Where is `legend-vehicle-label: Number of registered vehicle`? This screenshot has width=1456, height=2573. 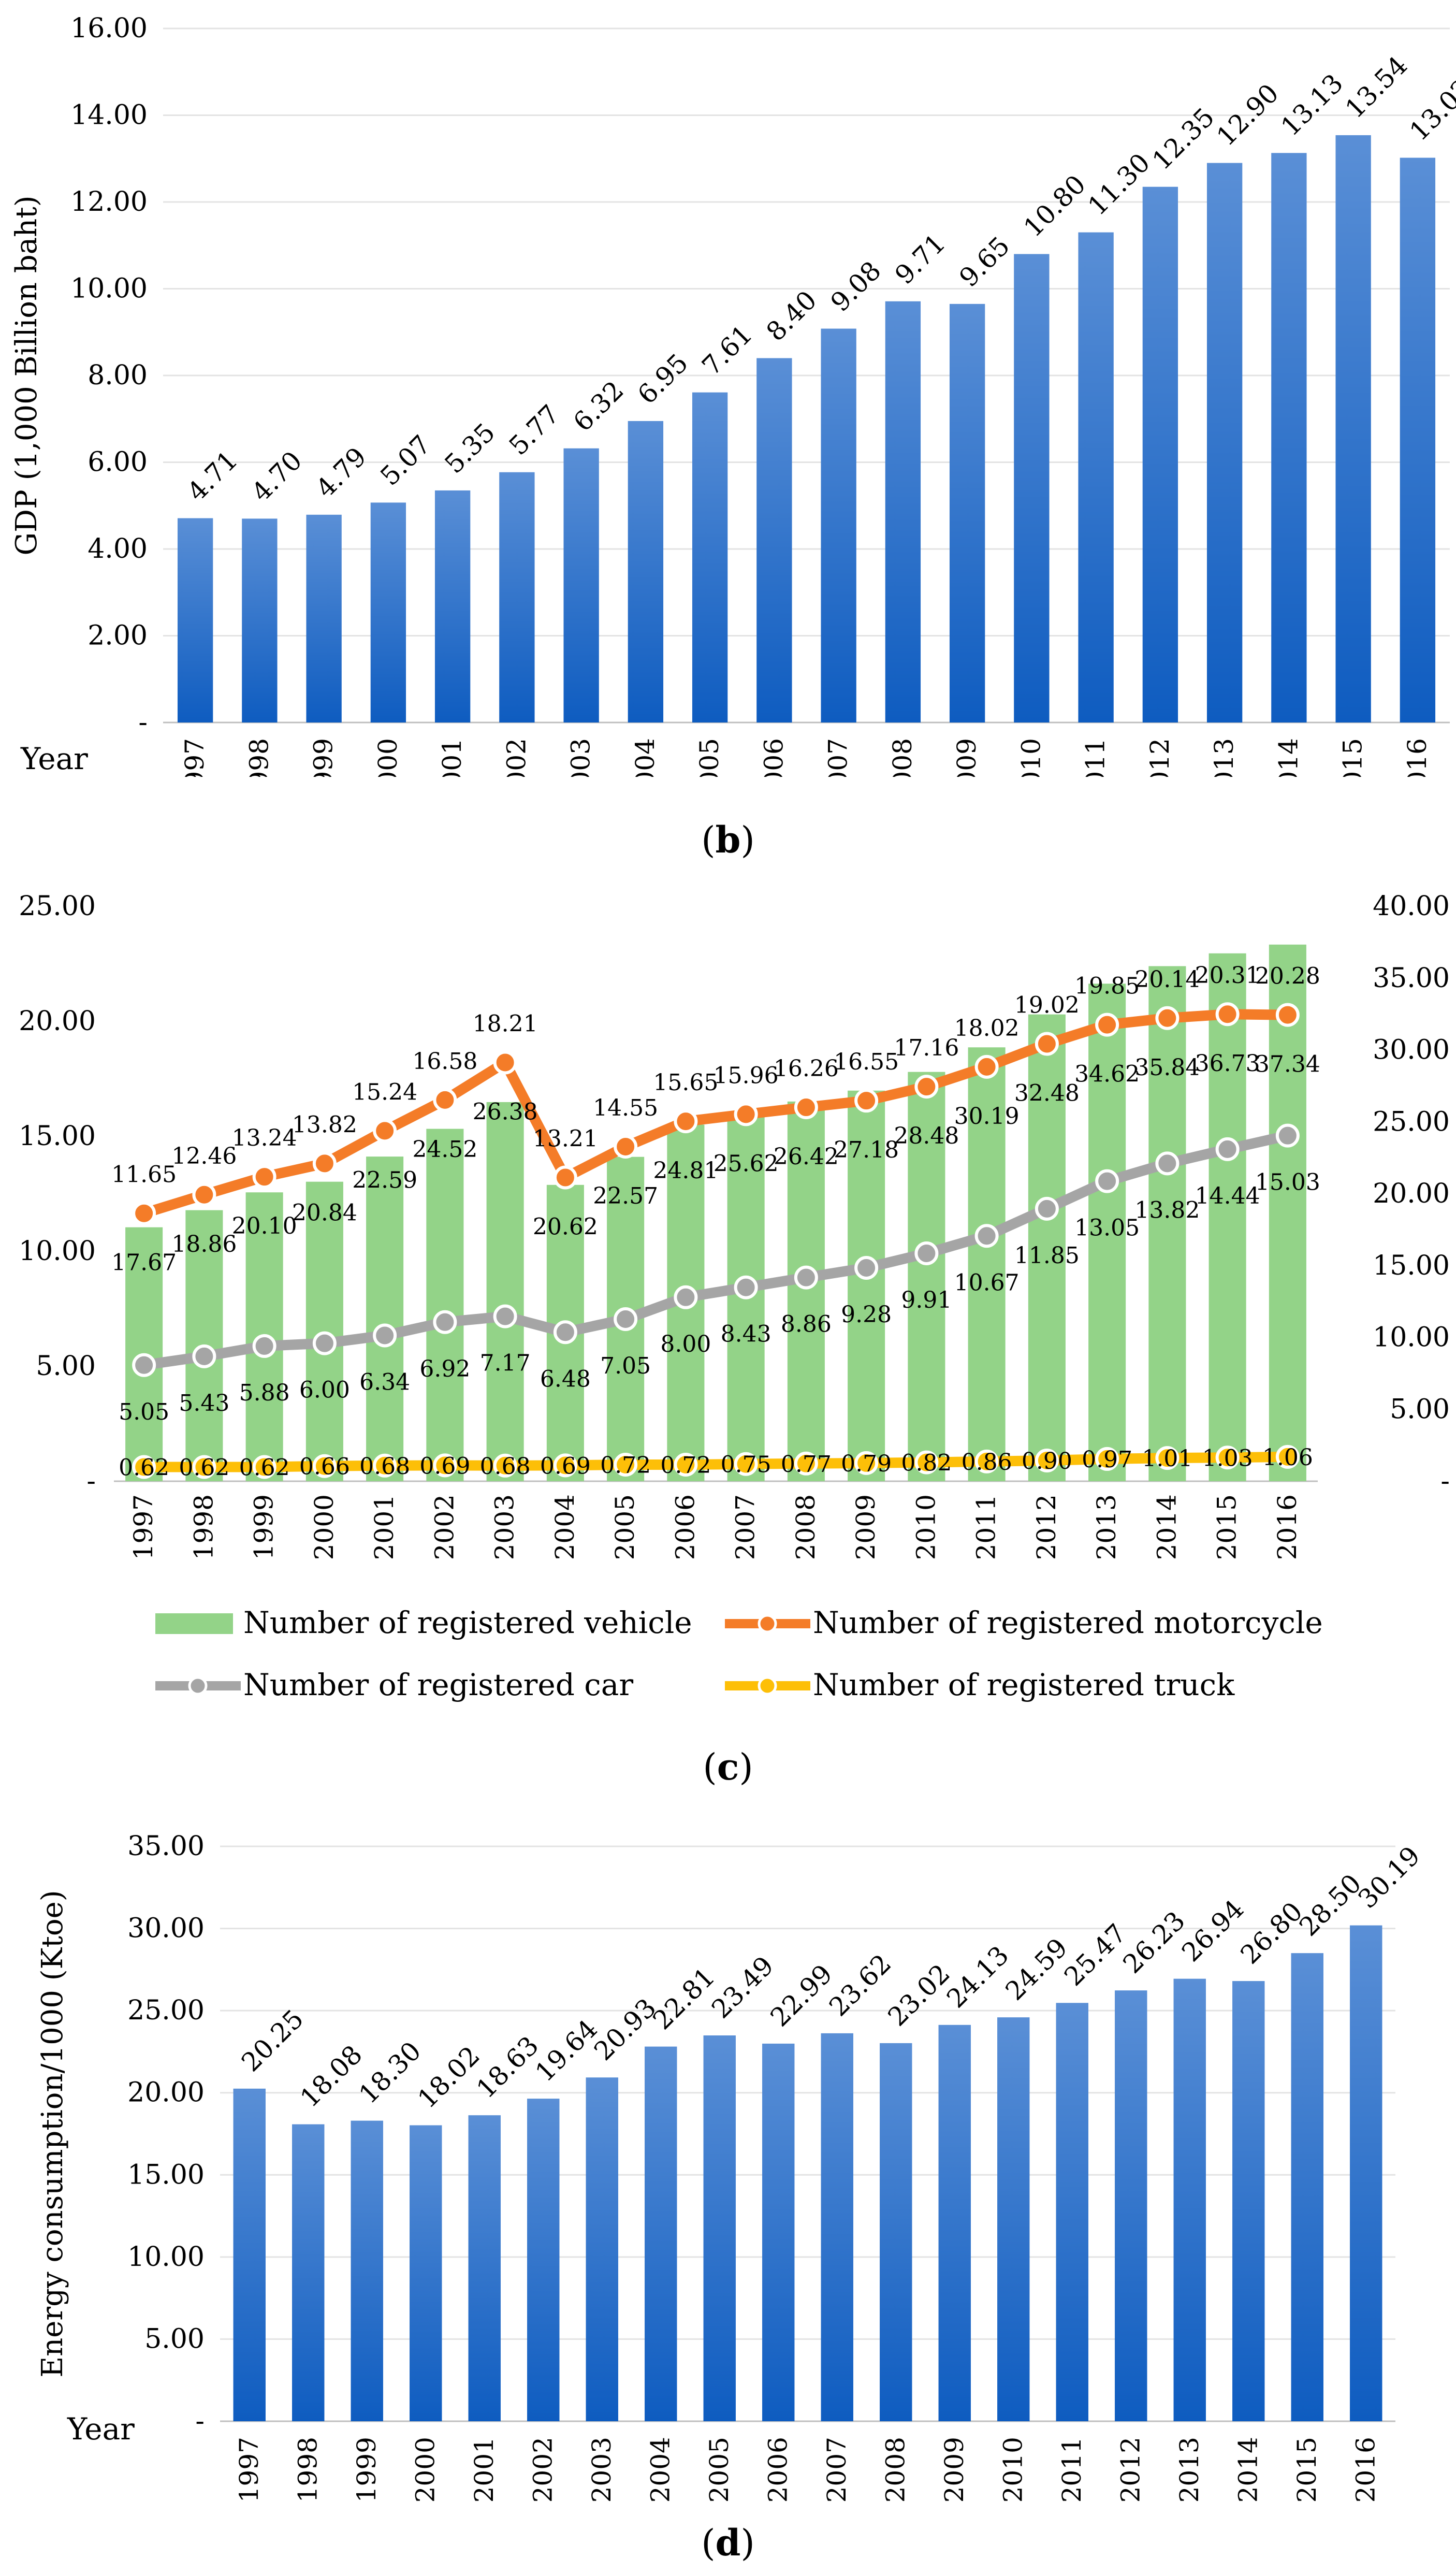 legend-vehicle-label: Number of registered vehicle is located at coordinates (468, 1622).